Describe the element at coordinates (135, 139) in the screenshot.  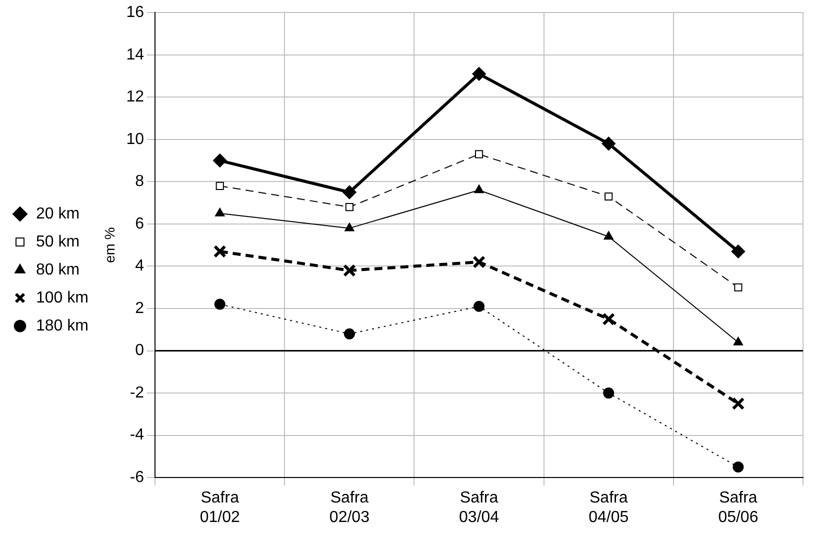
I see `y-tick-label: 10` at that location.